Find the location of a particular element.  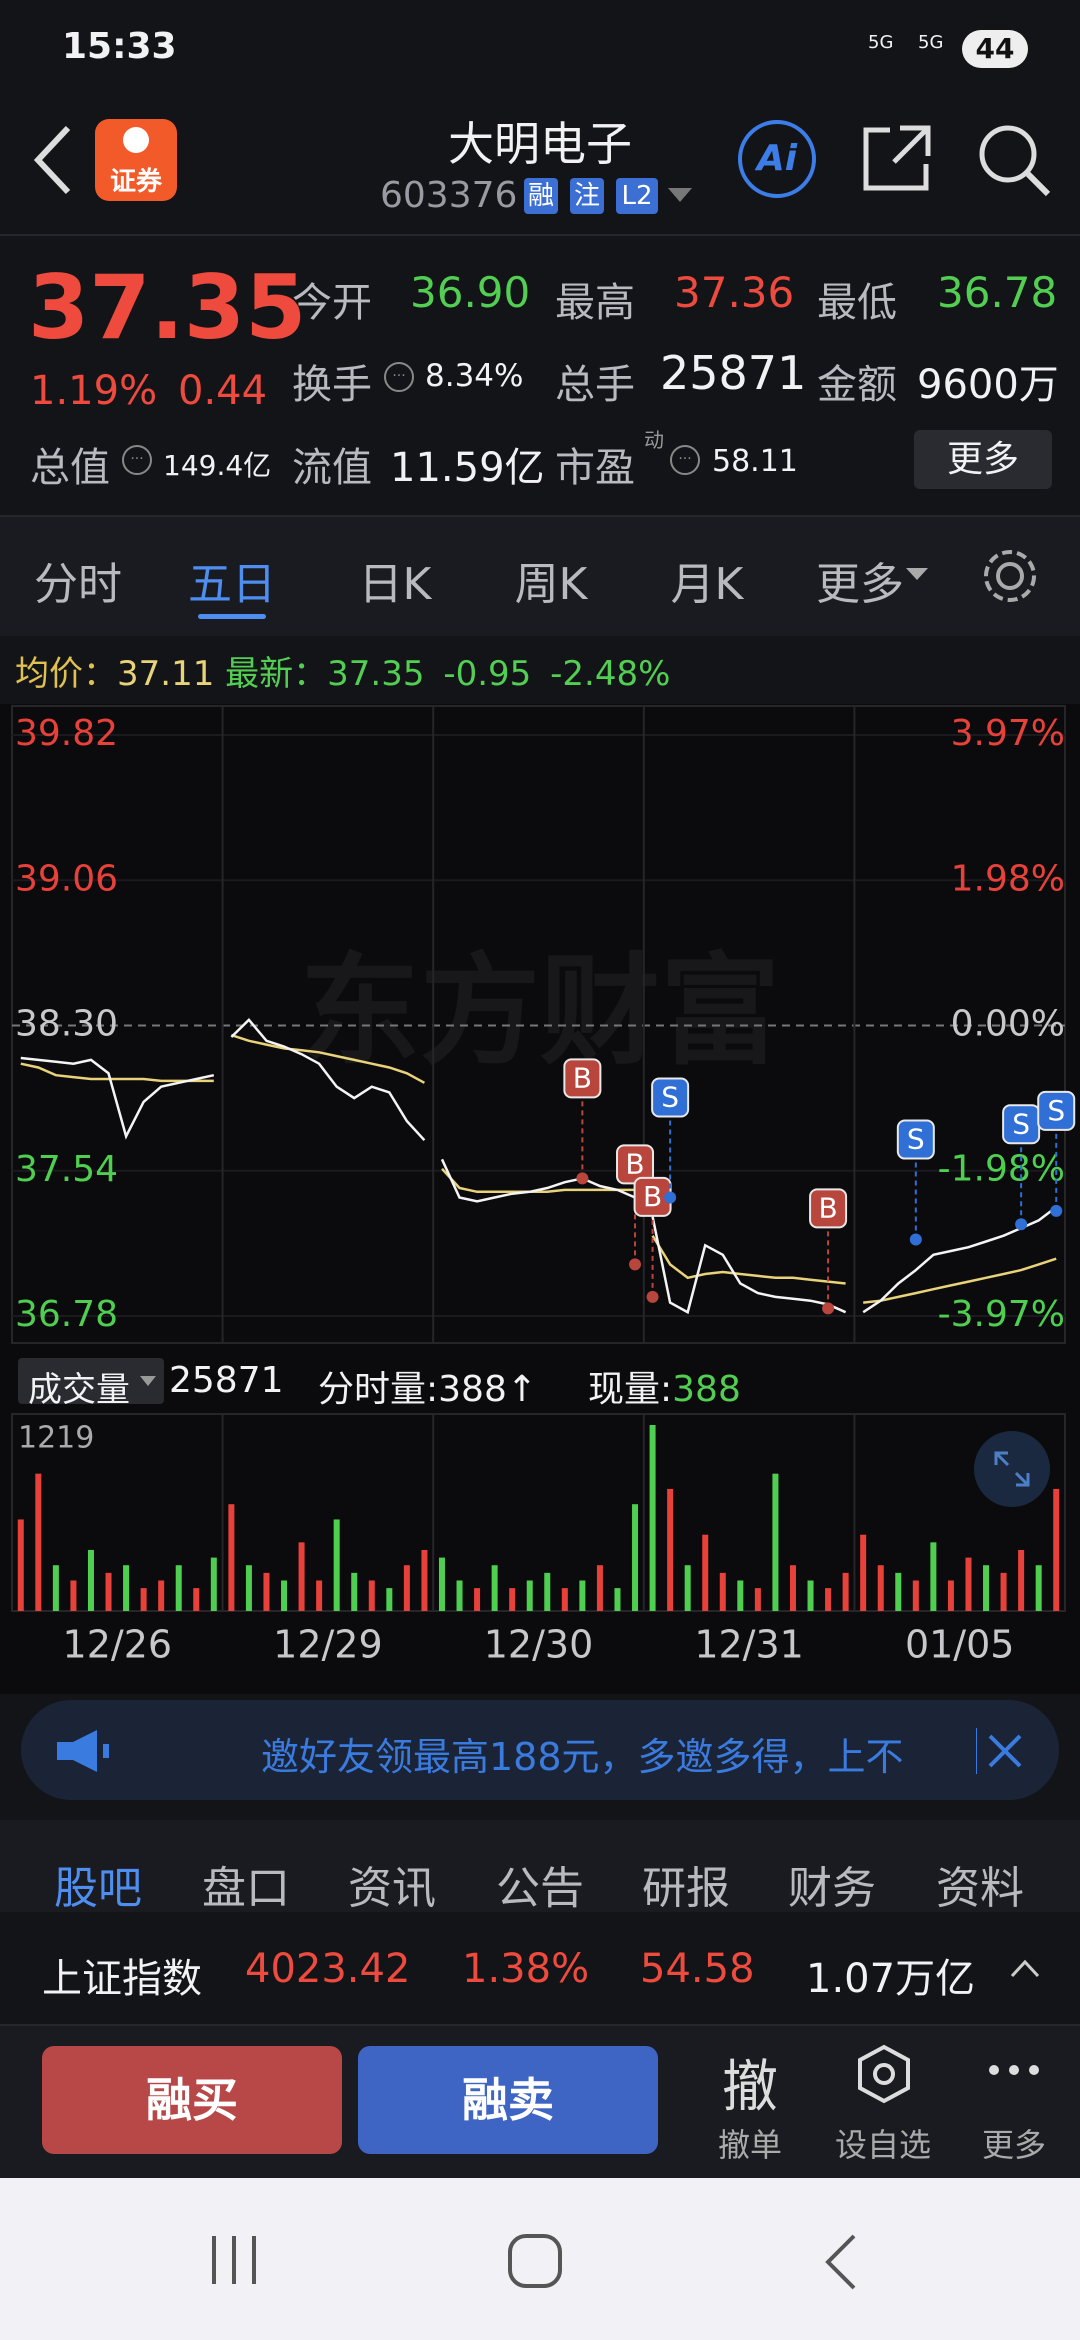

y2-tick-label: 3.97% is located at coordinates (1008, 733).